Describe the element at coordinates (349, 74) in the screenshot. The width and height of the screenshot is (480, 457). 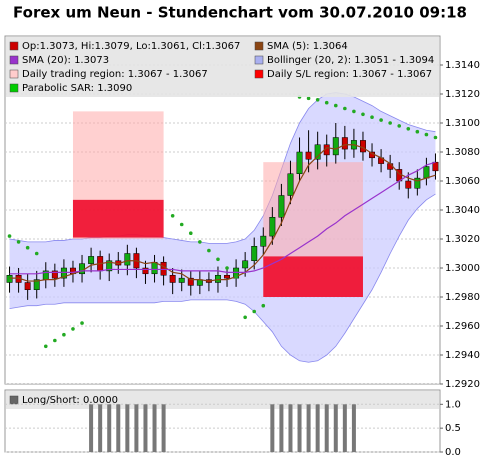
I see `legend-label: Daily S/L region: 1.3067 - 1.3067` at that location.